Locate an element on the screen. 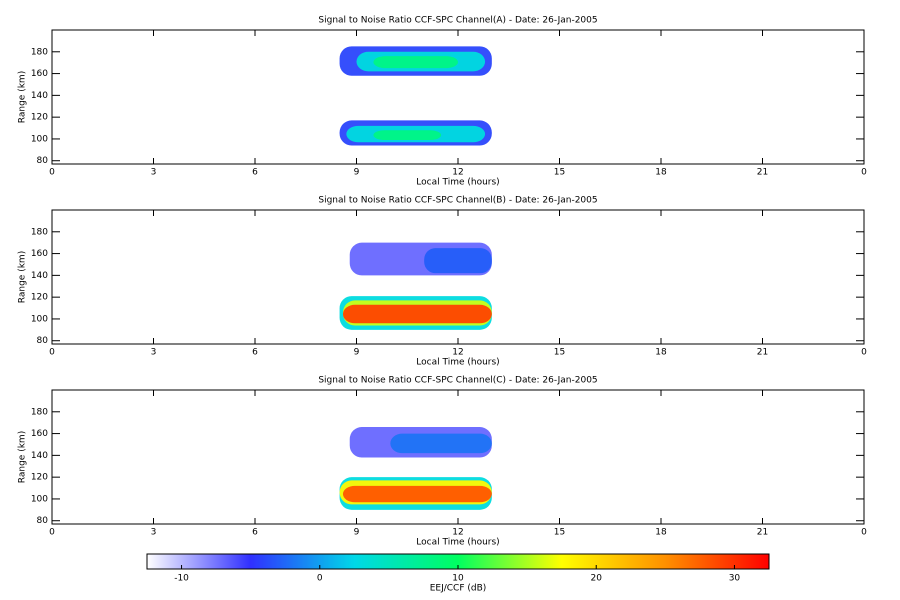 This screenshot has width=900, height=600. colorbar-tick-label: 20 is located at coordinates (596, 579).